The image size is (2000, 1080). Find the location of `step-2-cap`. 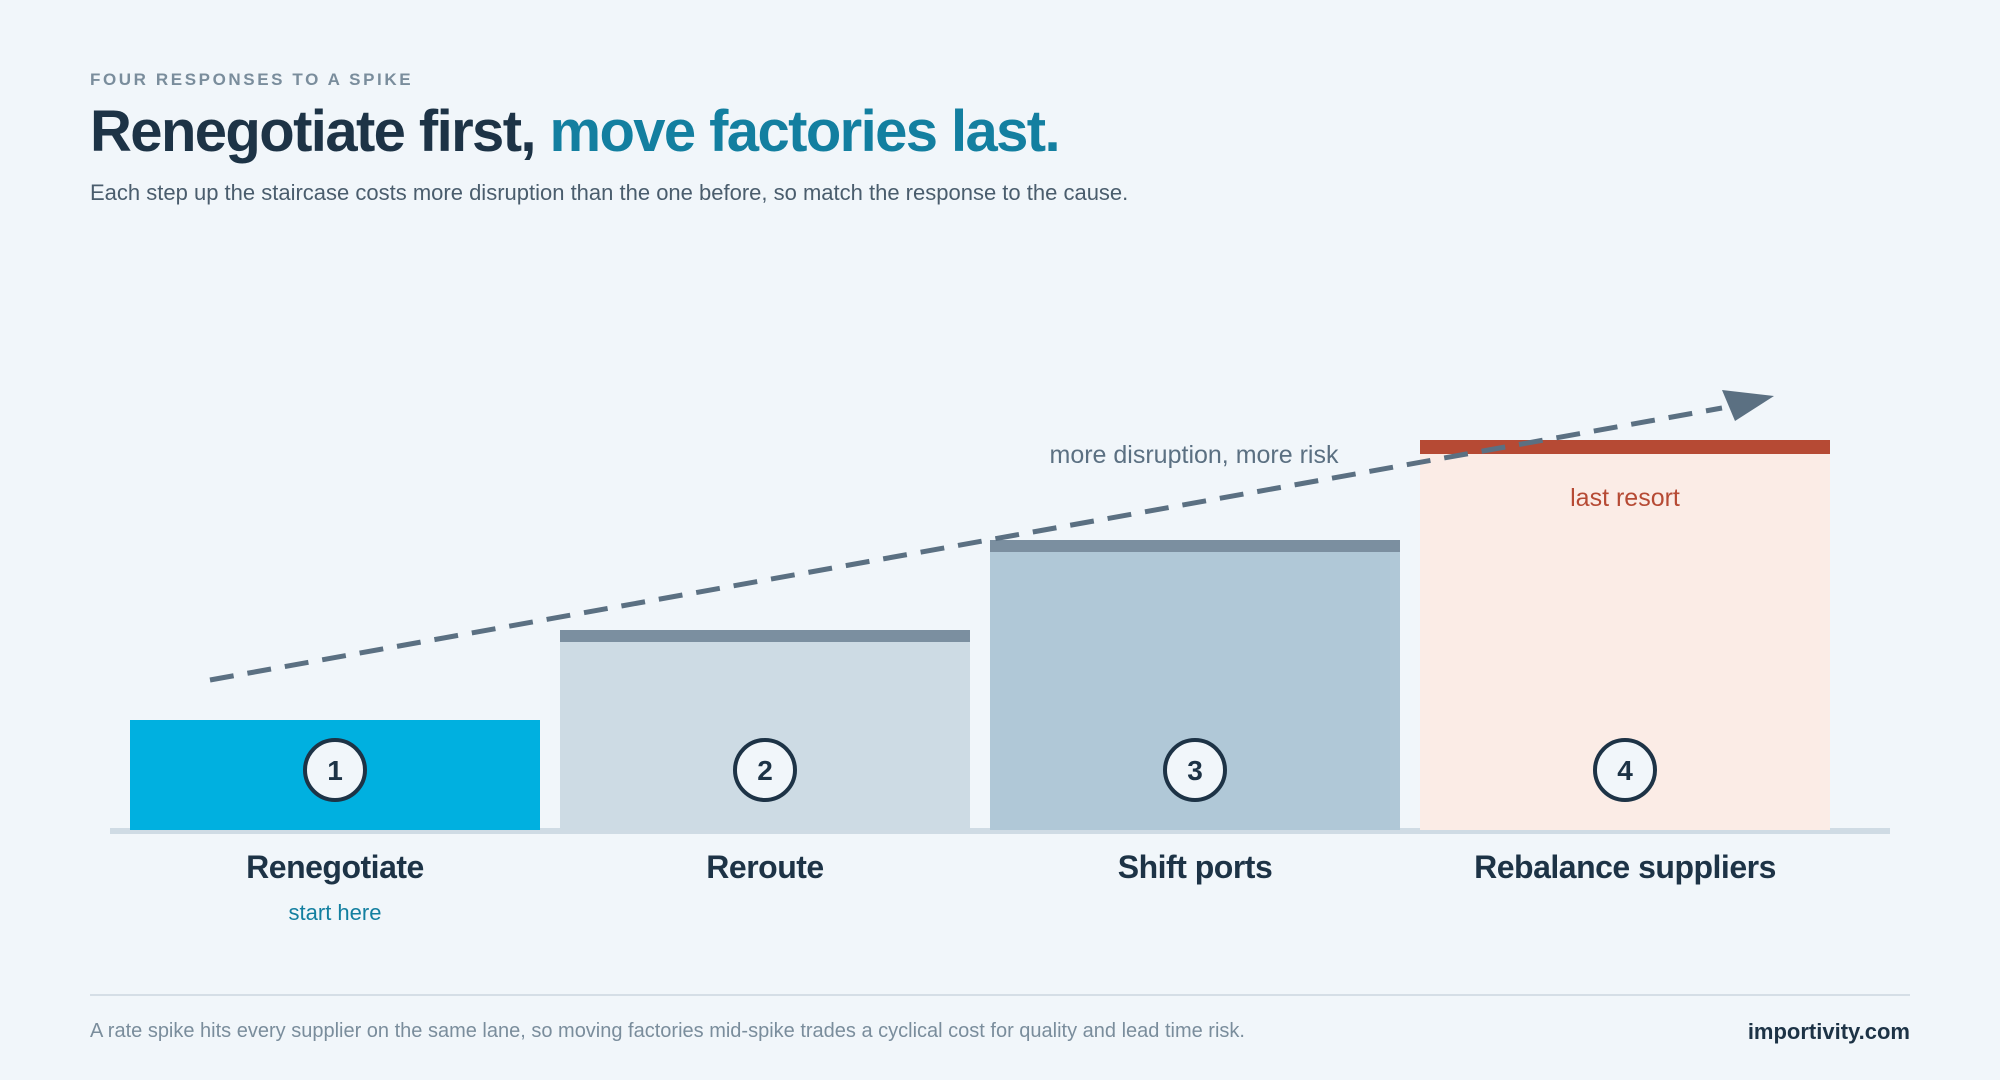

step-2-cap is located at coordinates (765, 636).